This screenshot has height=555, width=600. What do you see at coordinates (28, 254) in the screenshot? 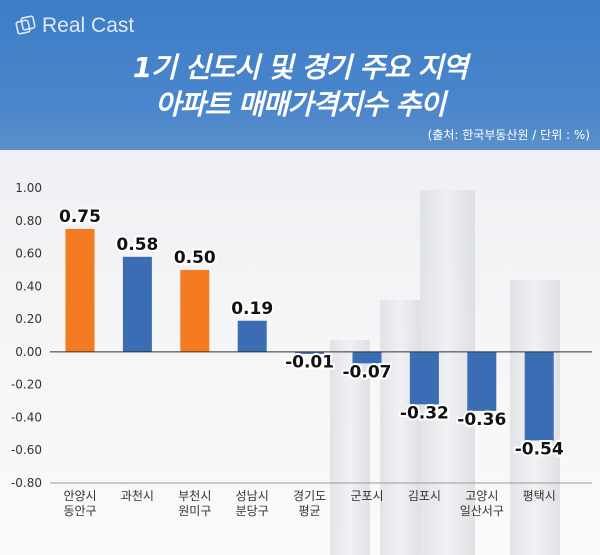
I see `y-tick-label: 0.60` at bounding box center [28, 254].